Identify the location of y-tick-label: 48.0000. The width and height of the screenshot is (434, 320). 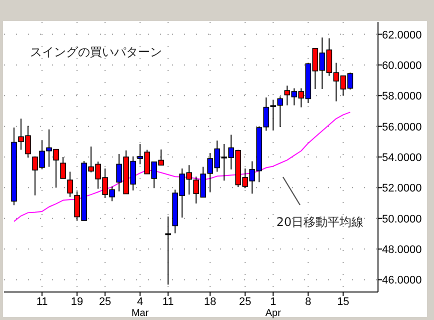
(402, 250).